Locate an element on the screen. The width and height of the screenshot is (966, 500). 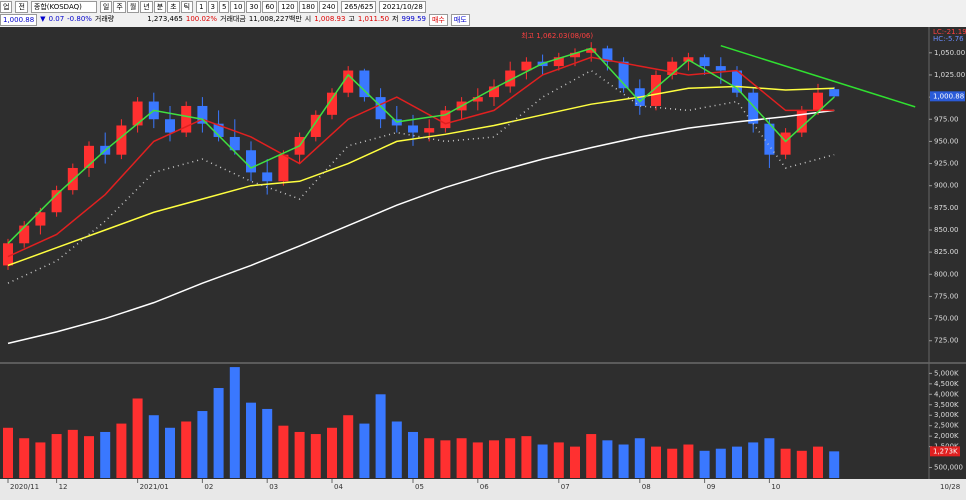
hc-label: HC:-5.76 is located at coordinates (948, 39).